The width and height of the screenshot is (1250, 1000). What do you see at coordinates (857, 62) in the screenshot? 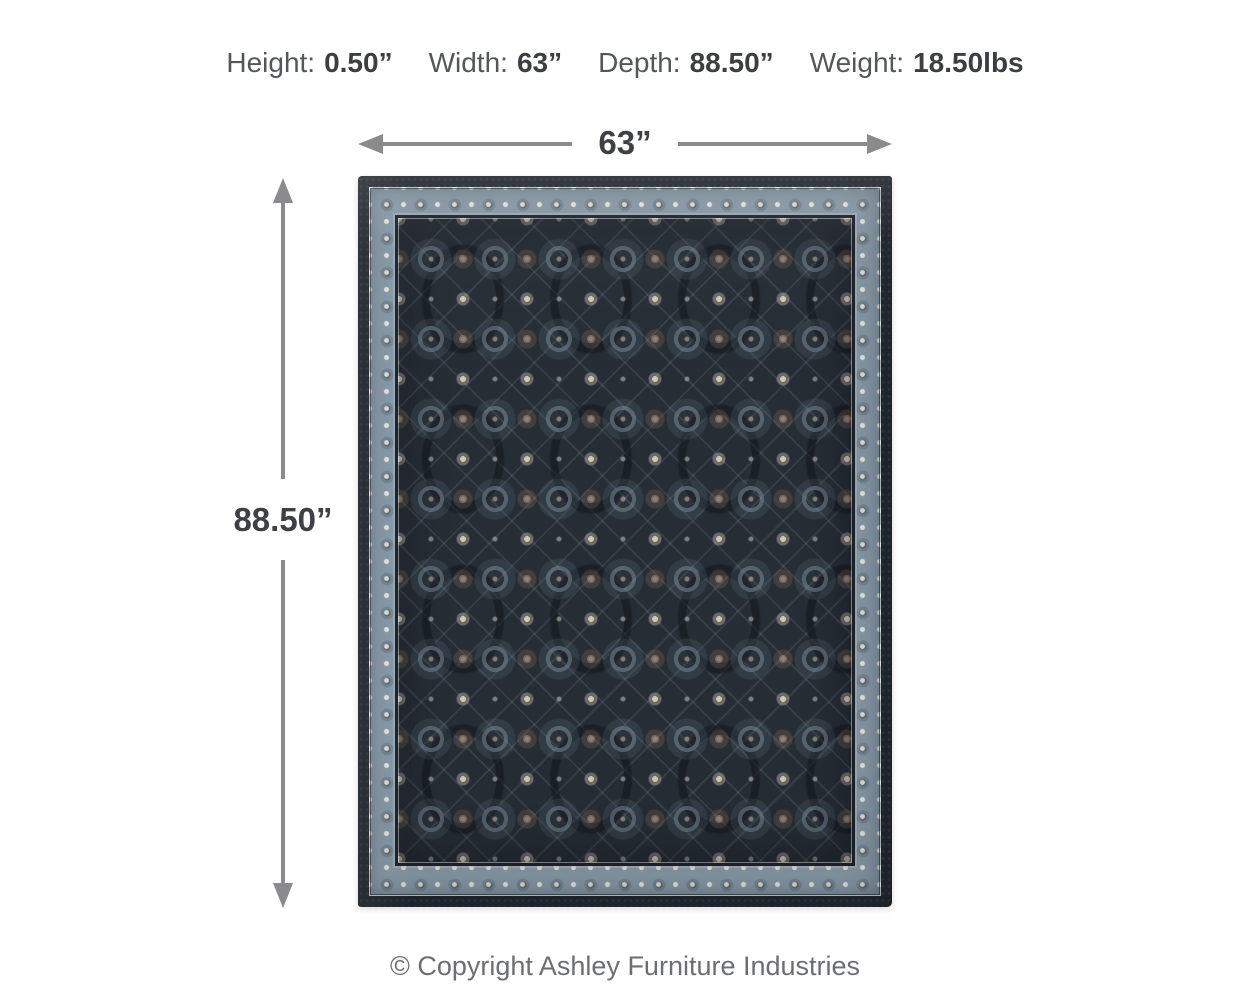
I see `spec-weight-label: Weight:` at bounding box center [857, 62].